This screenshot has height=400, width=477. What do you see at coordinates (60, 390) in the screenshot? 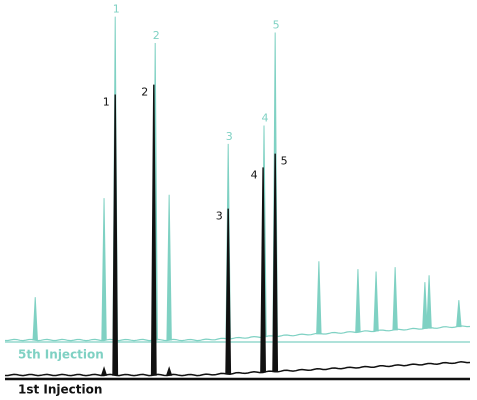
I see `legend-label: 1st Injection` at bounding box center [60, 390].